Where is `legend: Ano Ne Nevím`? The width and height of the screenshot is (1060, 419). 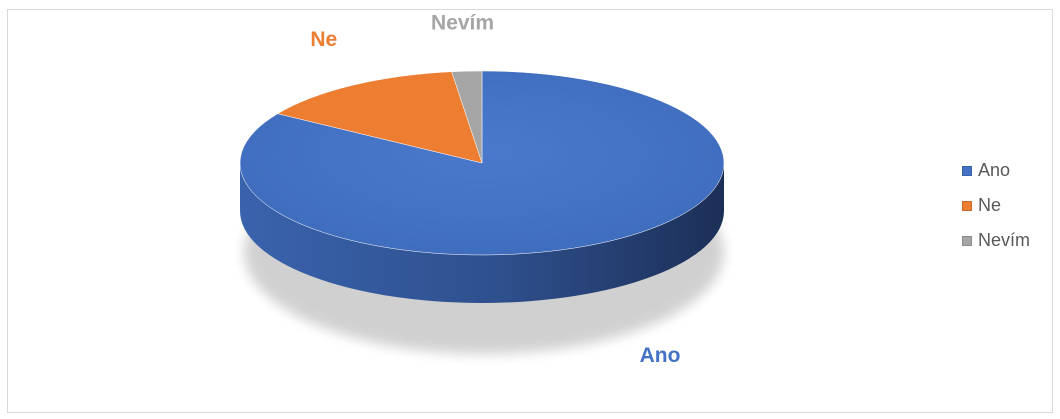
legend: Ano Ne Nevím is located at coordinates (996, 205).